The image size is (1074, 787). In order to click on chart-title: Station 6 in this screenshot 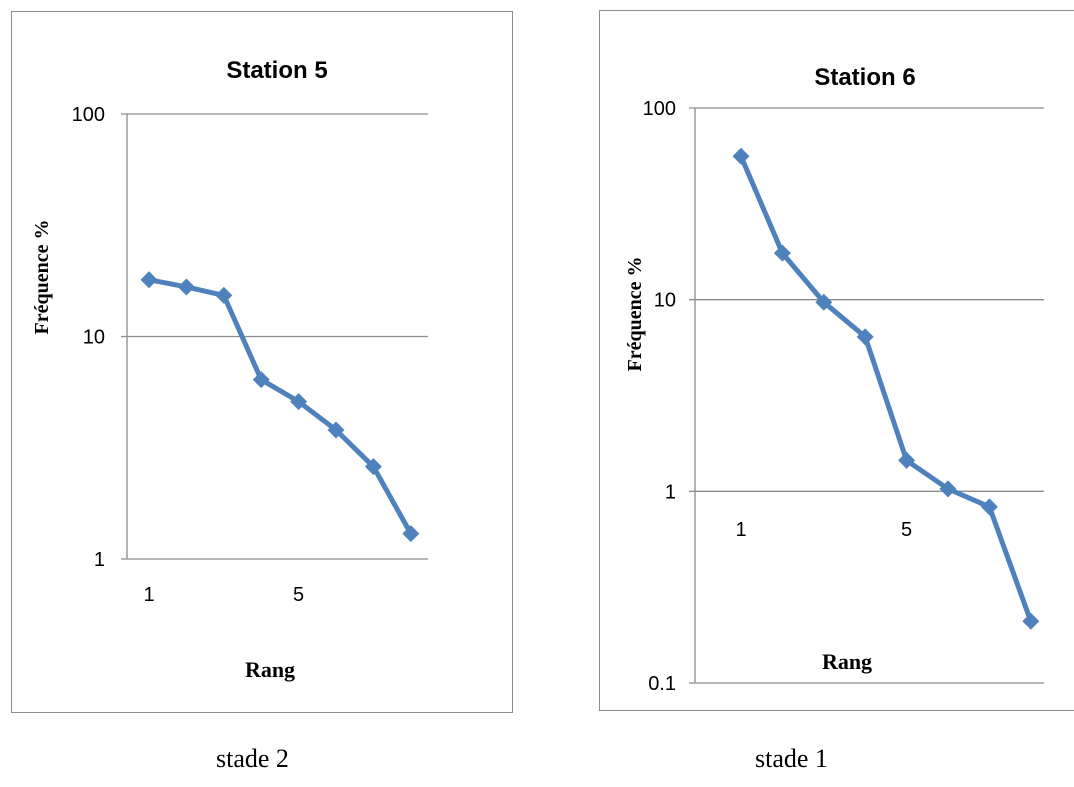, I will do `click(864, 77)`.